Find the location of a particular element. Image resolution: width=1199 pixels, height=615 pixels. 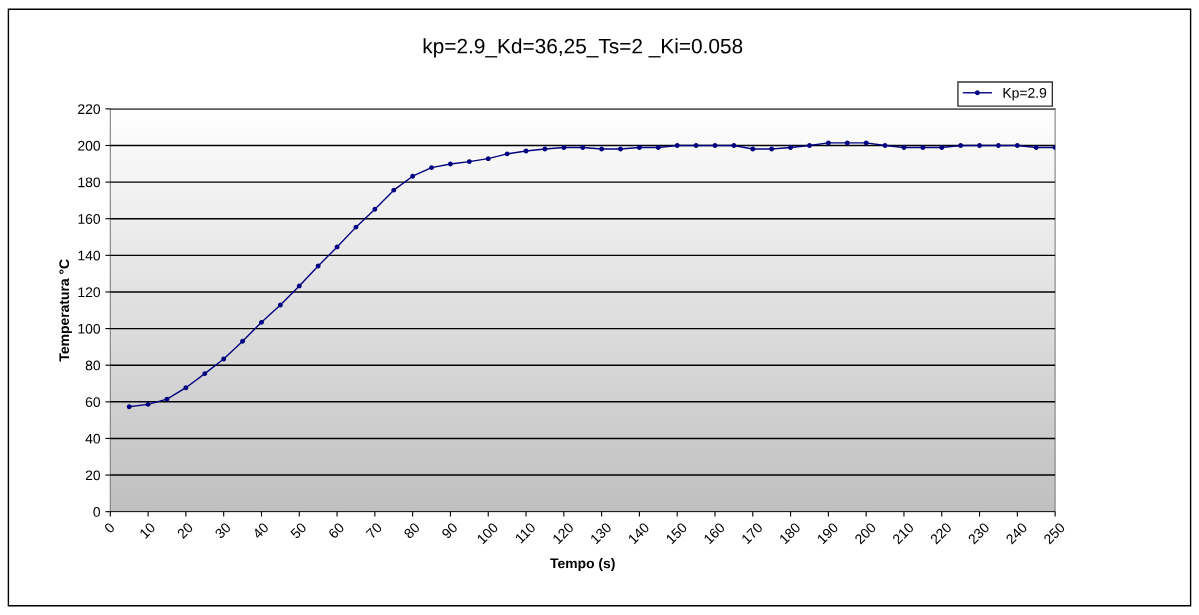

x-tick-label: 10 is located at coordinates (147, 530).